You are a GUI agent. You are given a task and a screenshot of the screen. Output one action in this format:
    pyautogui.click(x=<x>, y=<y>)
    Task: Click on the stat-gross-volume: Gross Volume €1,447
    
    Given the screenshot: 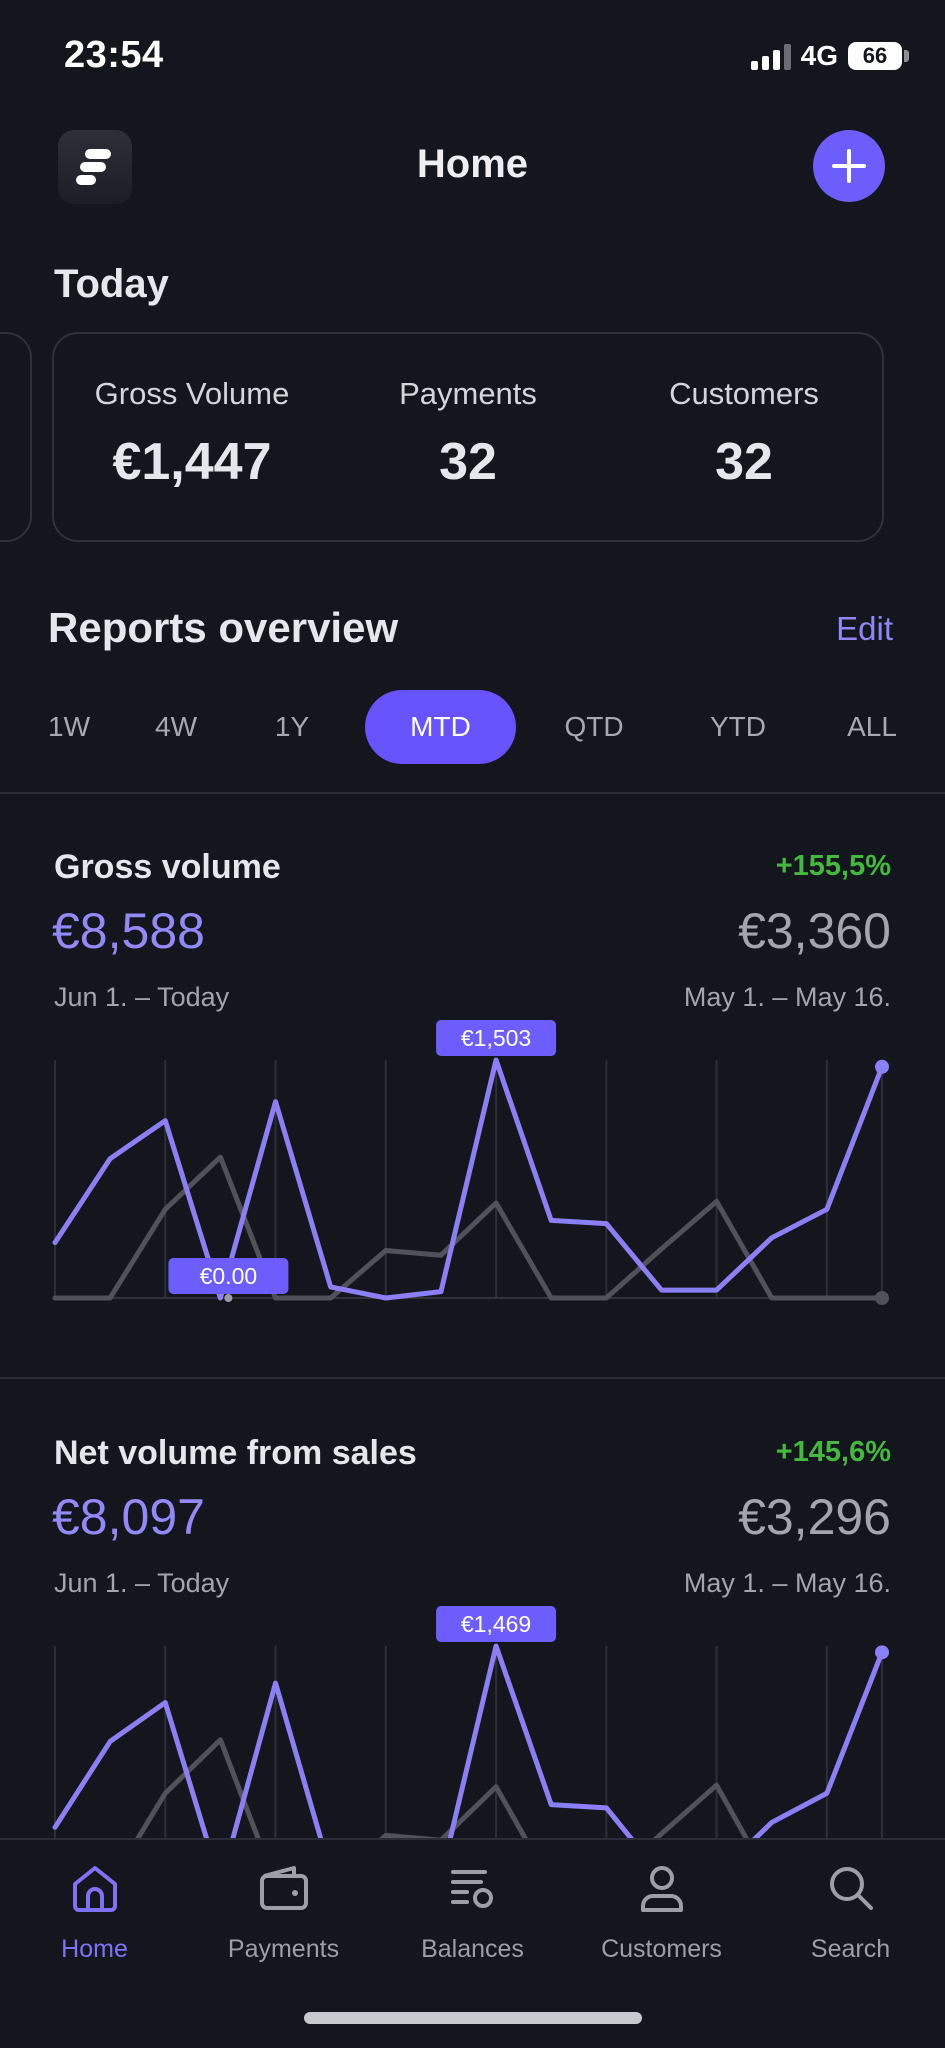 What is the action you would take?
    pyautogui.click(x=192, y=437)
    